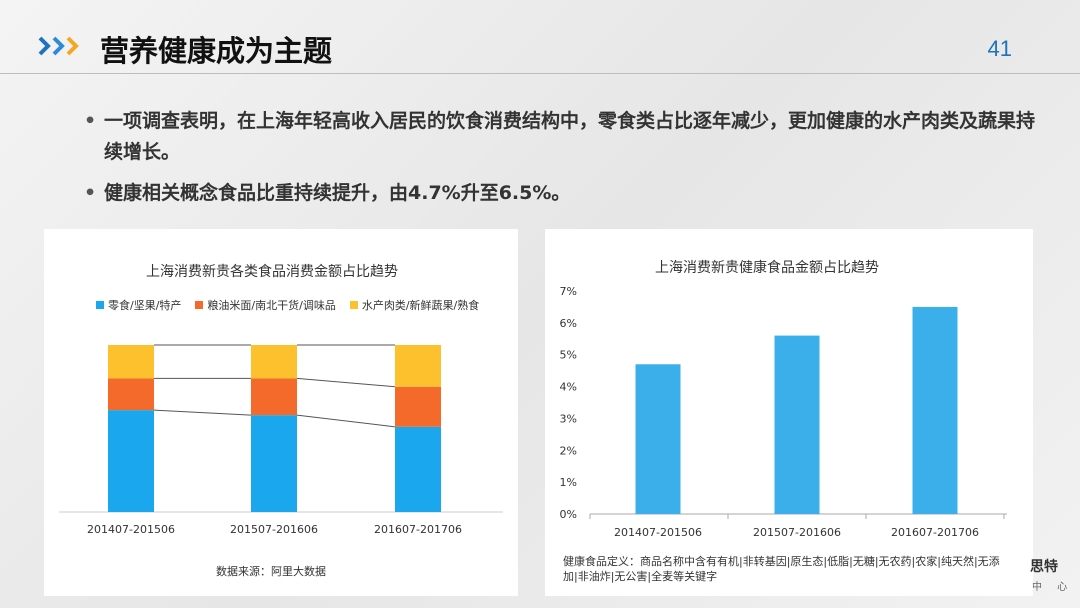  What do you see at coordinates (568, 450) in the screenshot?
I see `y-tick-label: 2%` at bounding box center [568, 450].